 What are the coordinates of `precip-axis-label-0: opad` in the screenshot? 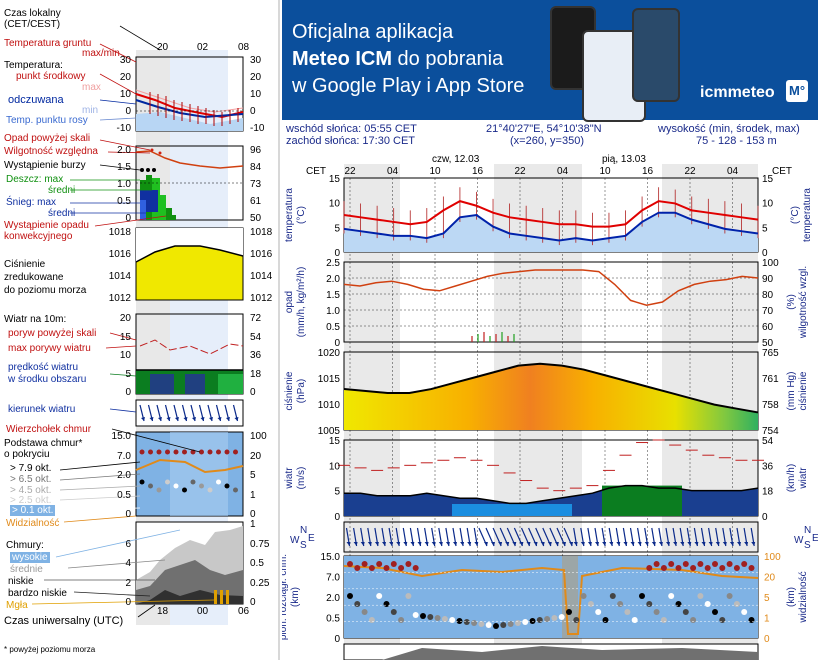 It's located at (289, 302).